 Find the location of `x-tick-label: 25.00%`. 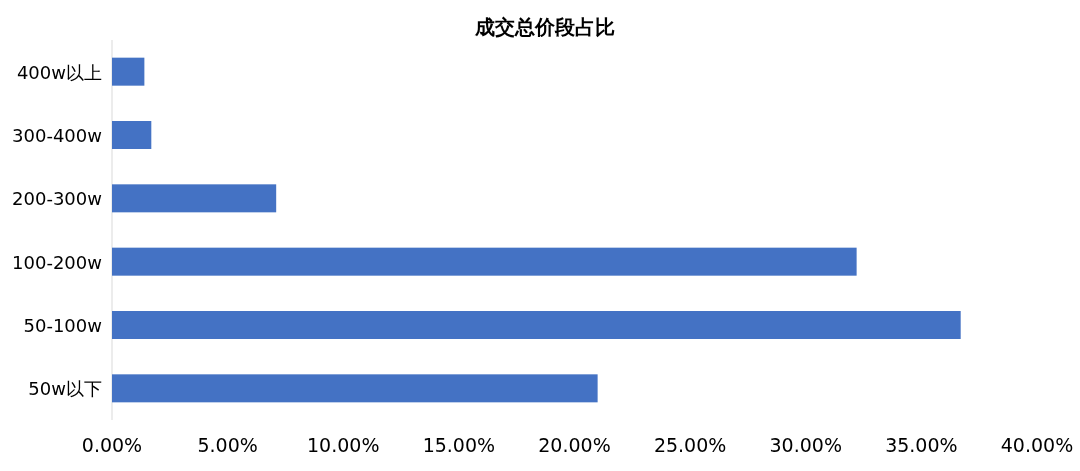

x-tick-label: 25.00% is located at coordinates (690, 445).